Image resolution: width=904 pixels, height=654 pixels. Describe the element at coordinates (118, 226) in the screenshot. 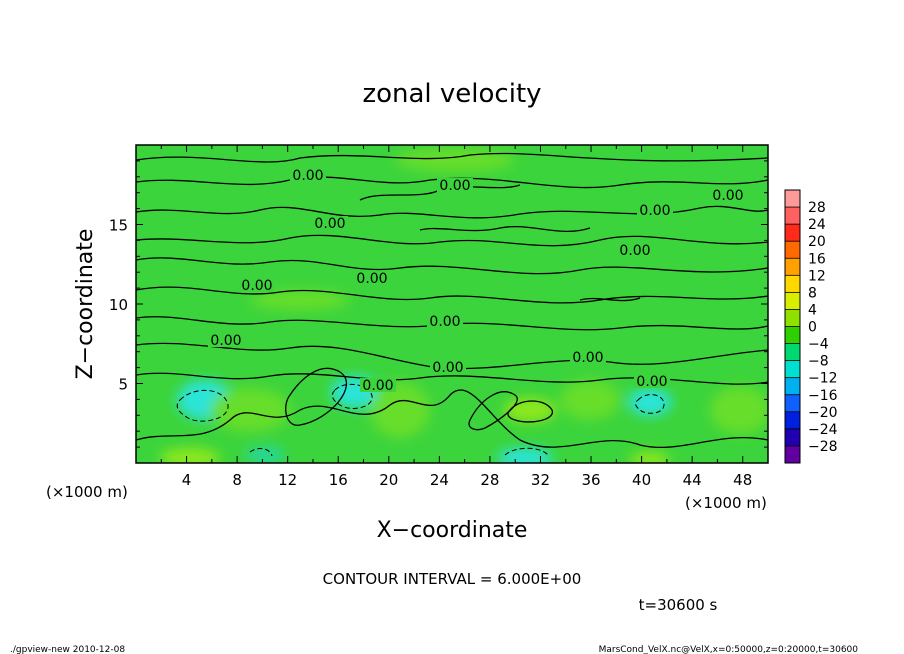

I see `y-tick-label: 15` at that location.